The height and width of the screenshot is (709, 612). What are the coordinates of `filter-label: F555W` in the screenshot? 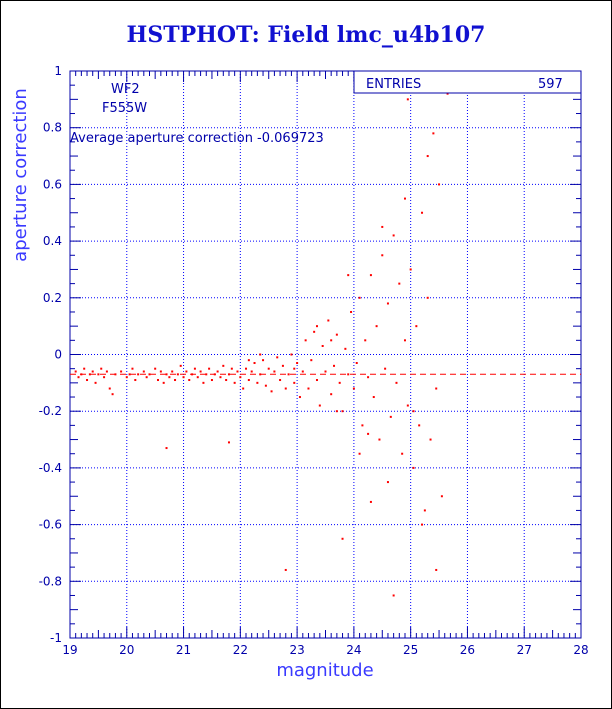 It's located at (124, 108).